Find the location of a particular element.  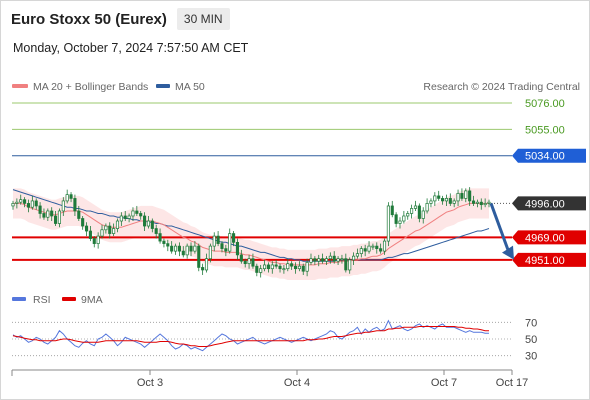

rsi-legend-label: RSI is located at coordinates (42, 300).